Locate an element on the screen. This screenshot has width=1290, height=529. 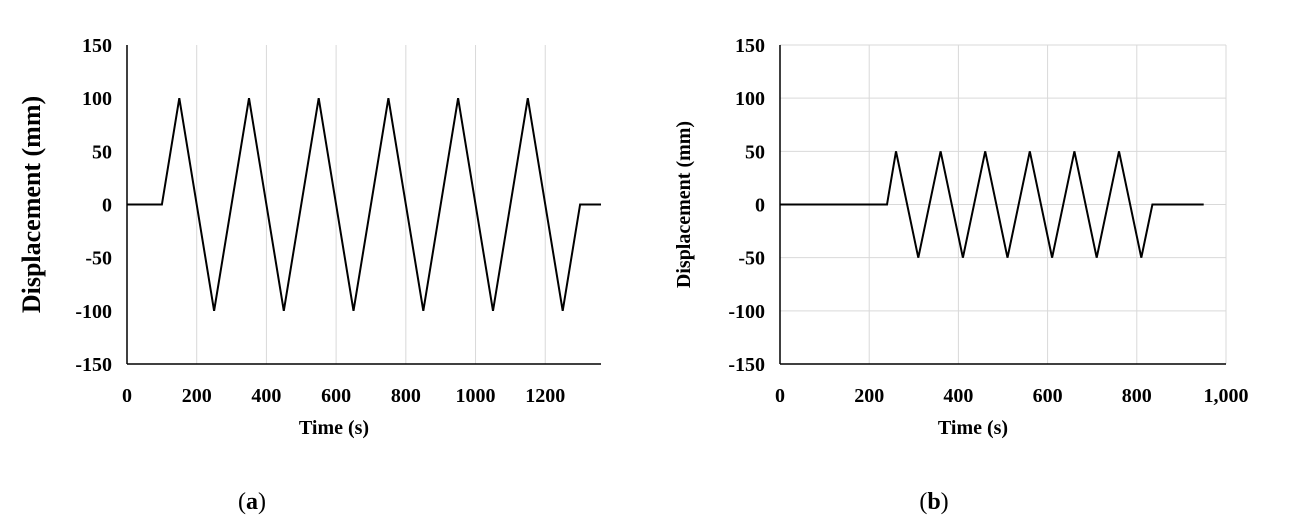
x-tick-label: 1200 is located at coordinates (545, 396).